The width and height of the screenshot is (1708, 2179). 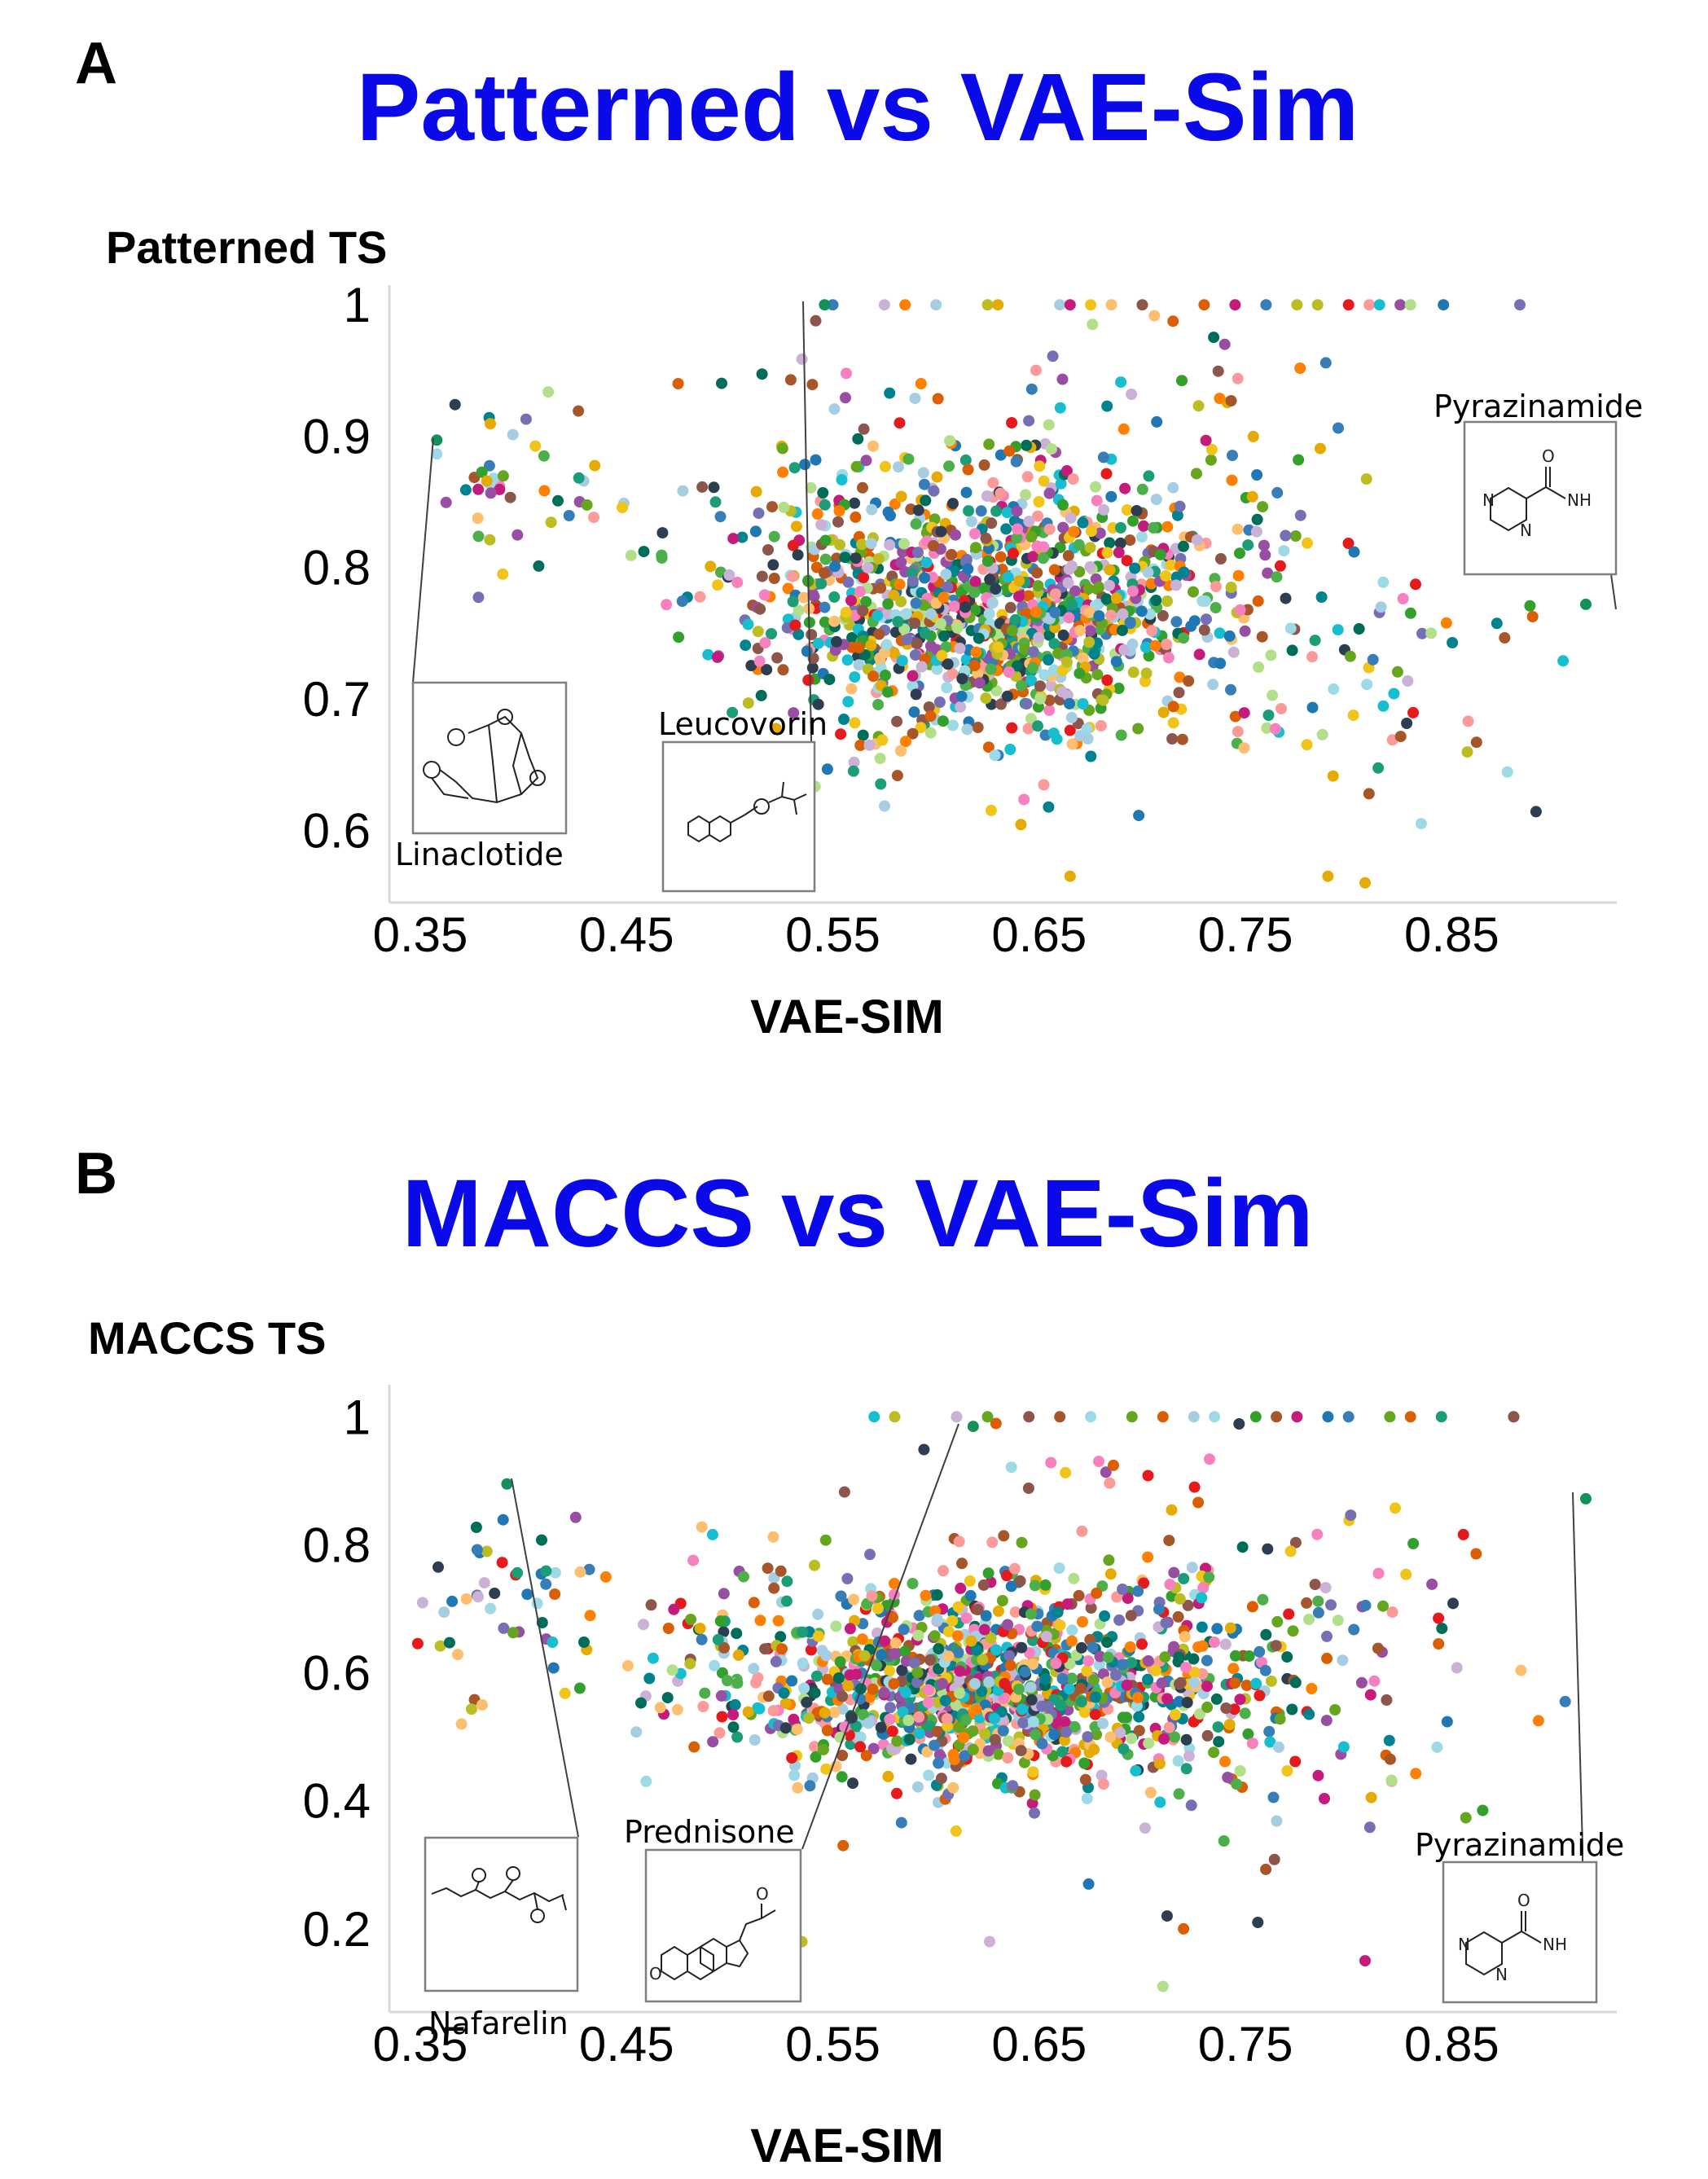 I want to click on panel-a-x-axis-label: VAE-SIM, so click(x=846, y=1017).